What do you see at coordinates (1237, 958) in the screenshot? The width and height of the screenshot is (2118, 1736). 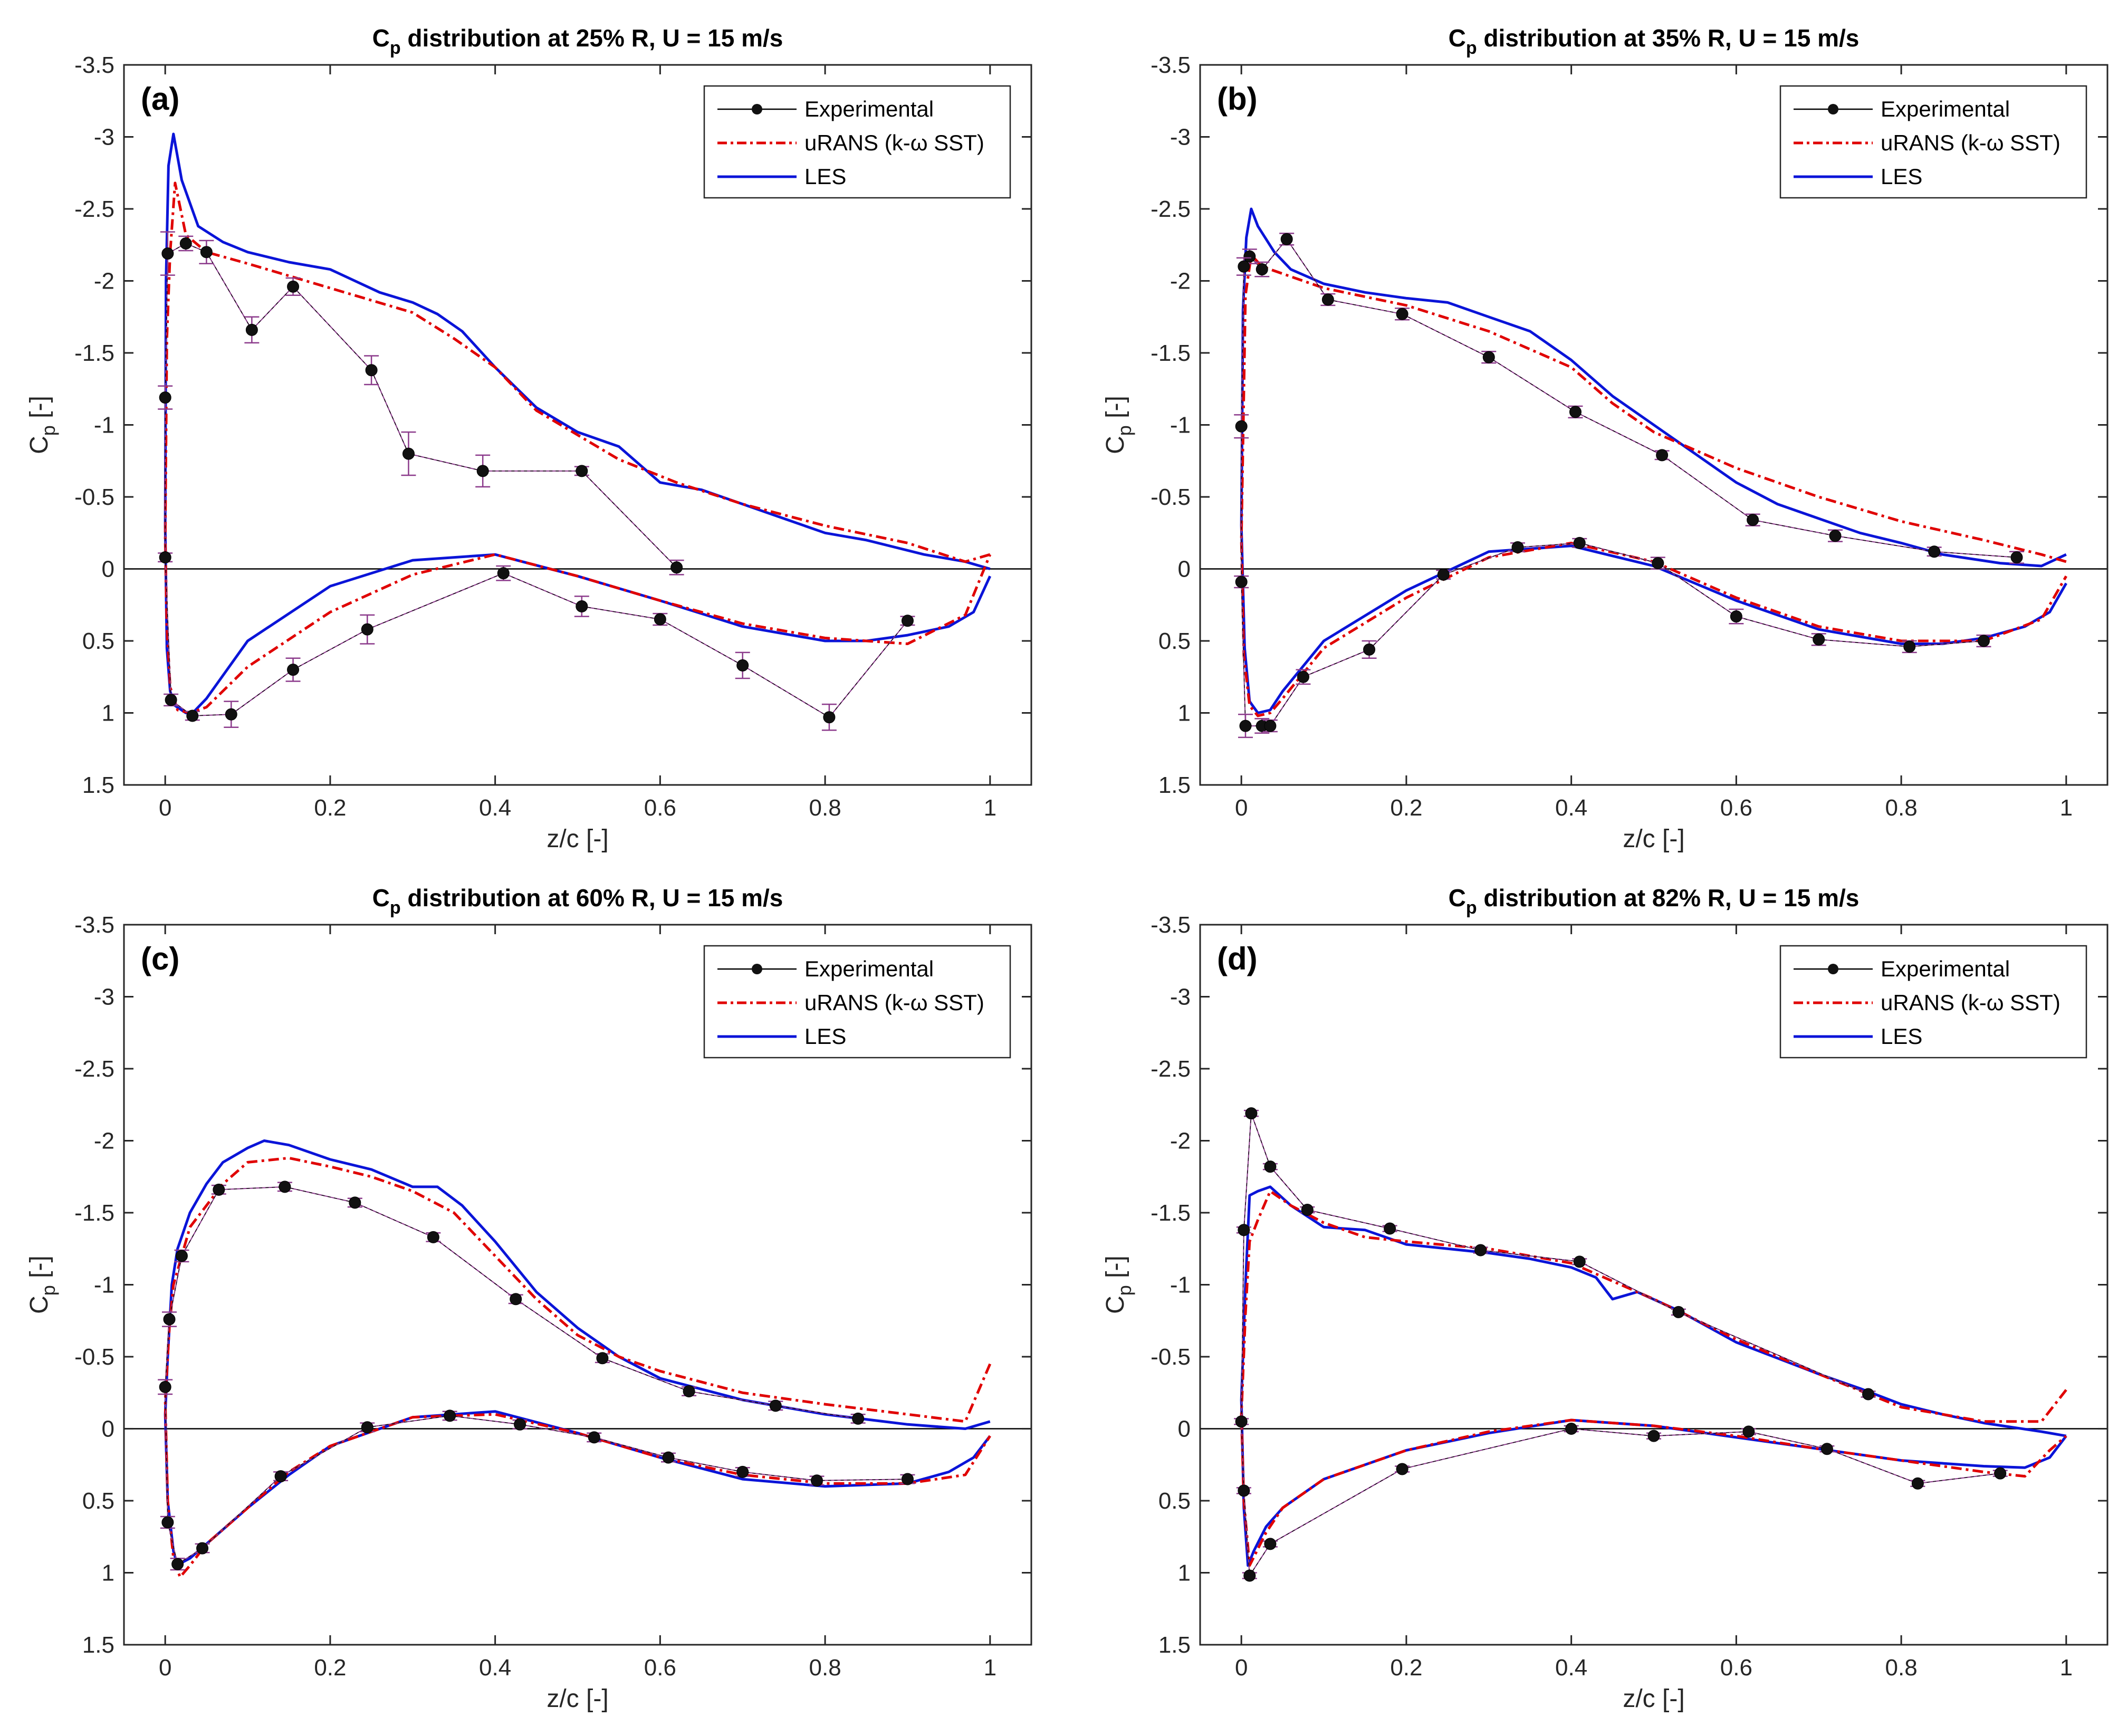 I see `panel-label: (d)` at bounding box center [1237, 958].